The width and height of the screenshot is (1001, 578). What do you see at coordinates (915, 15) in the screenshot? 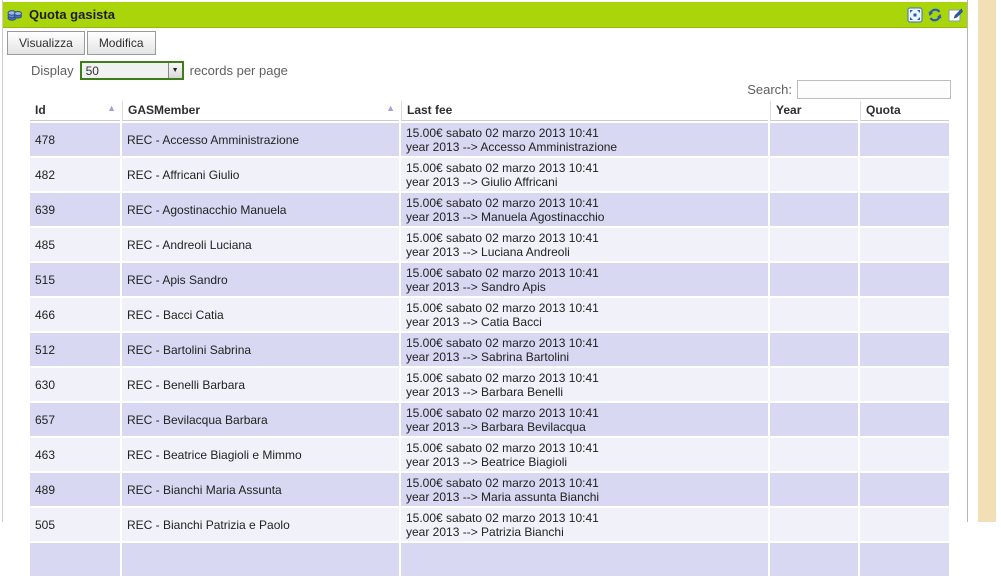
I see `expand-icon` at bounding box center [915, 15].